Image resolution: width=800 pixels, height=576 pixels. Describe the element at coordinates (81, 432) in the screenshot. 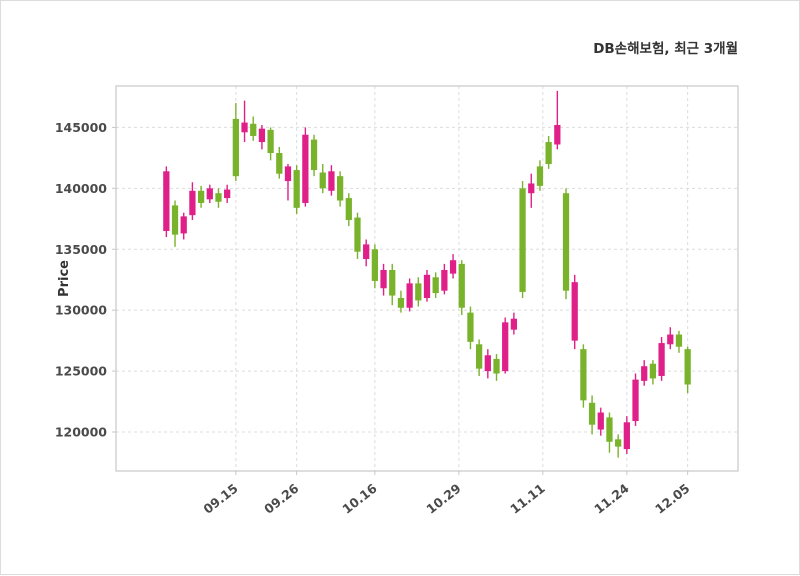

I see `y-tick-label: 120000` at that location.